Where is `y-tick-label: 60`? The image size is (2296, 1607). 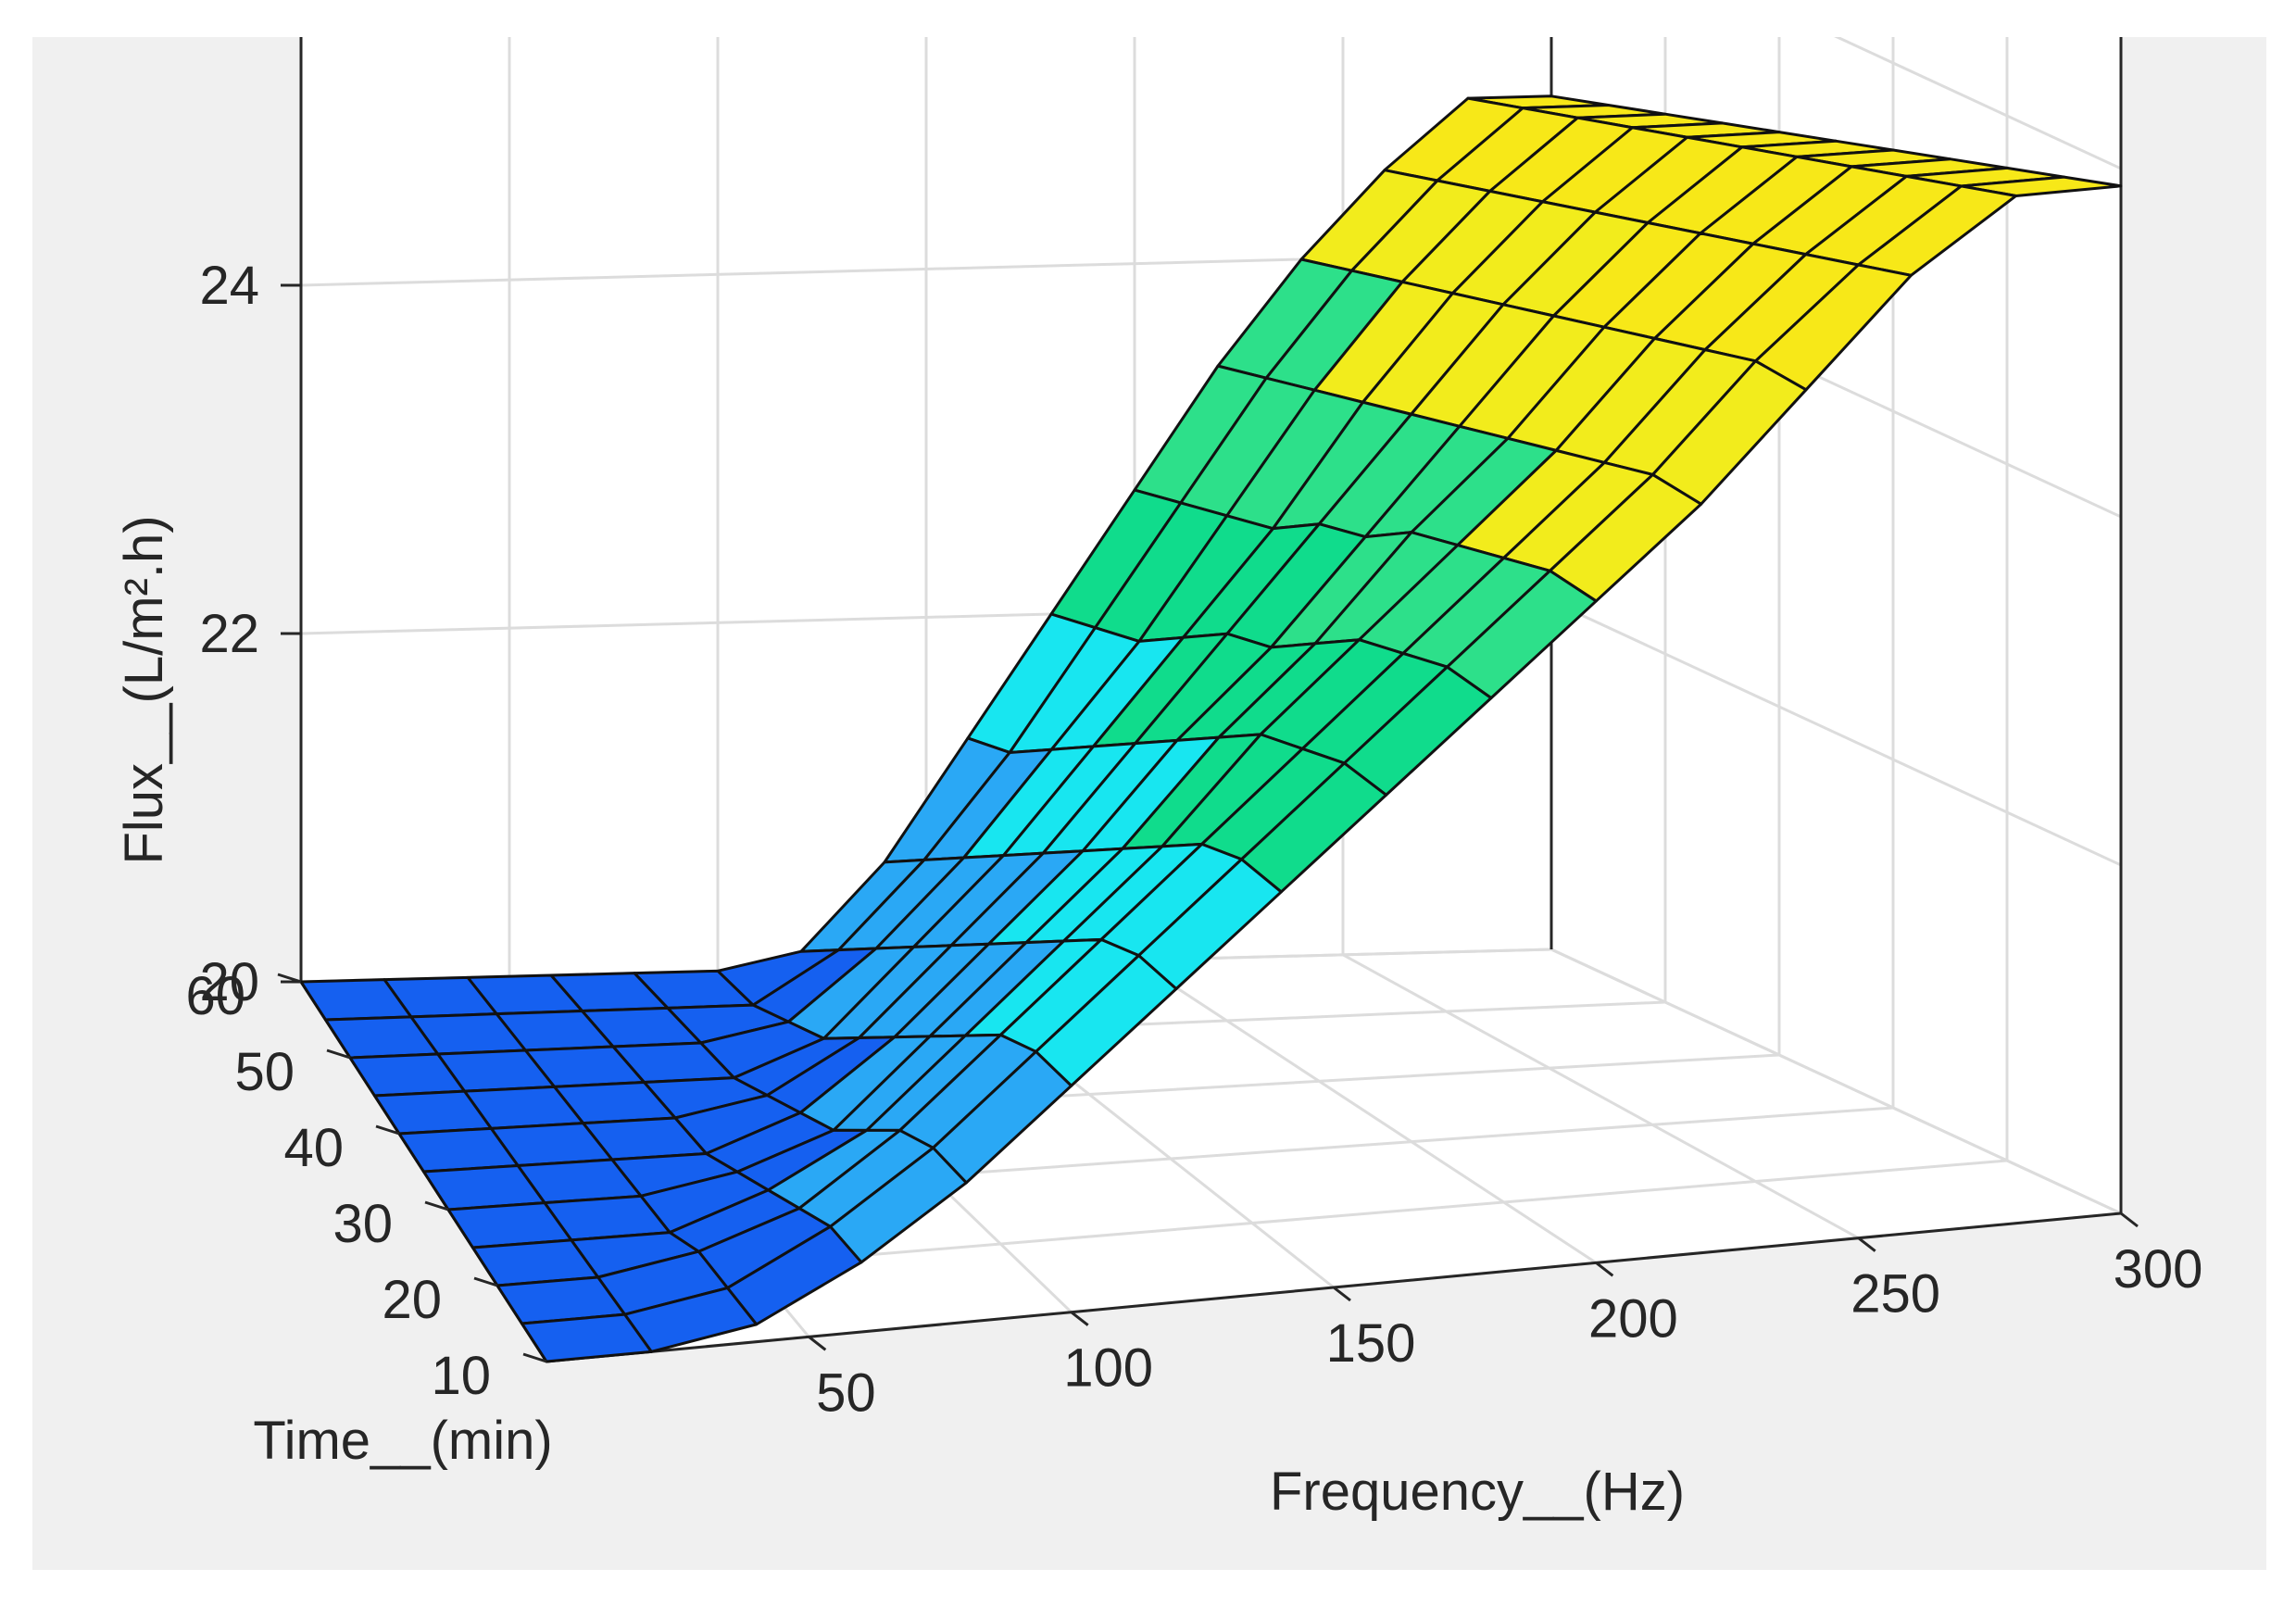 y-tick-label: 60 is located at coordinates (215, 996).